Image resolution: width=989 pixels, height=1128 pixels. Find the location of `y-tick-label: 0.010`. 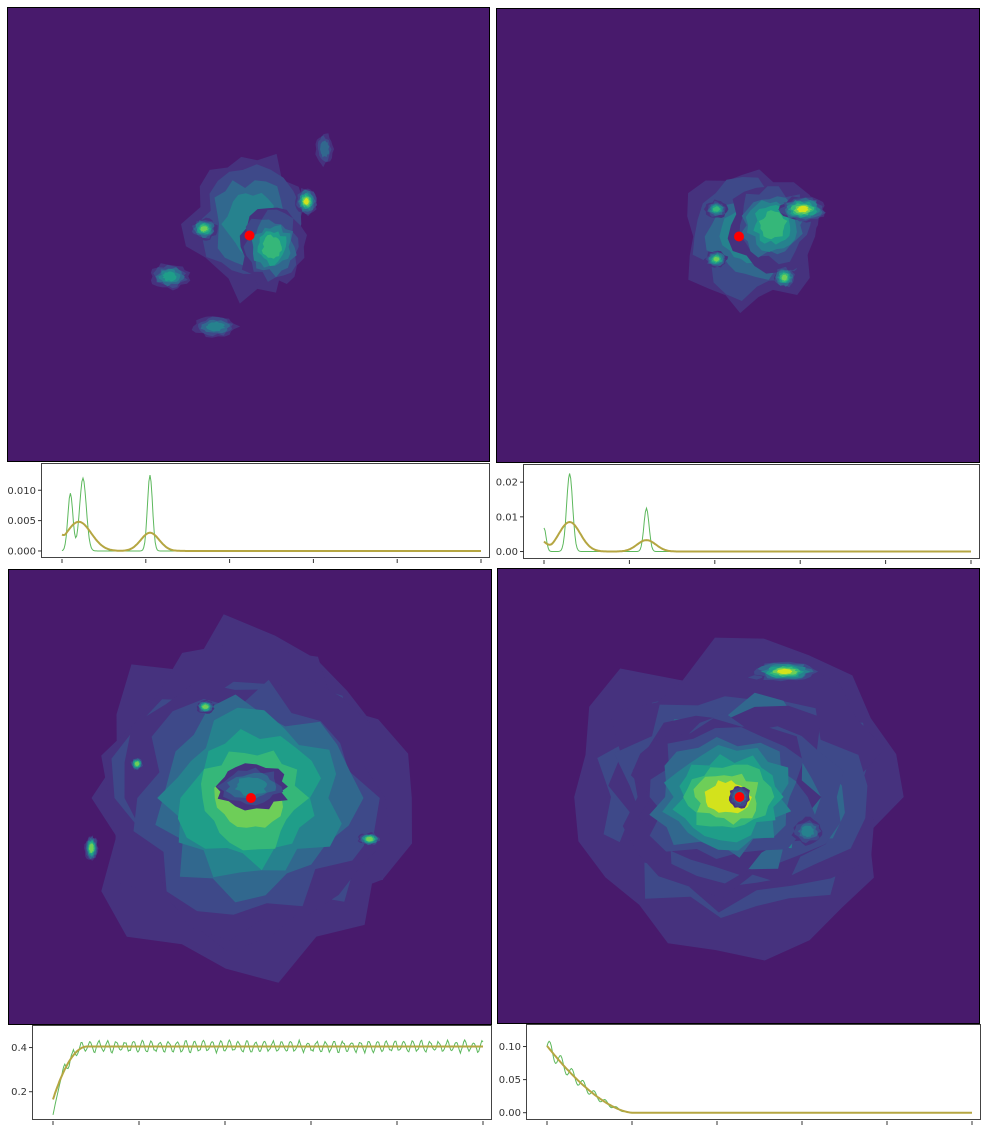

y-tick-label: 0.010 is located at coordinates (21, 491).